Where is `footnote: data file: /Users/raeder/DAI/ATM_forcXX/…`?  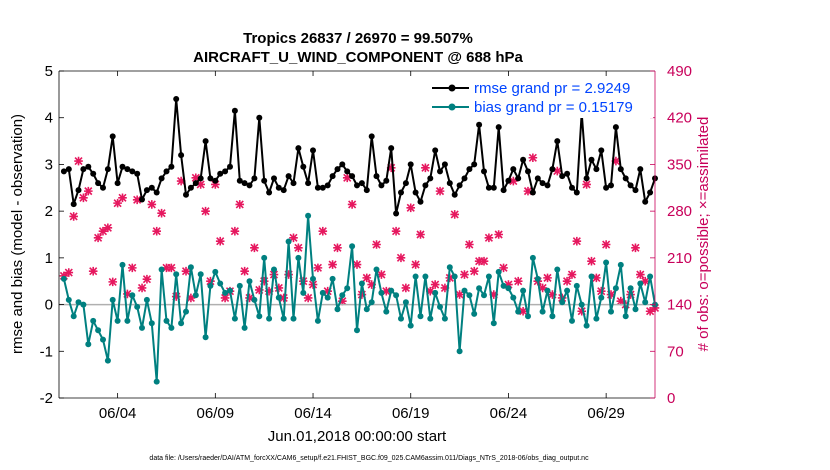 footnote: data file: /Users/raeder/DAI/ATM_forcXX/… is located at coordinates (369, 458).